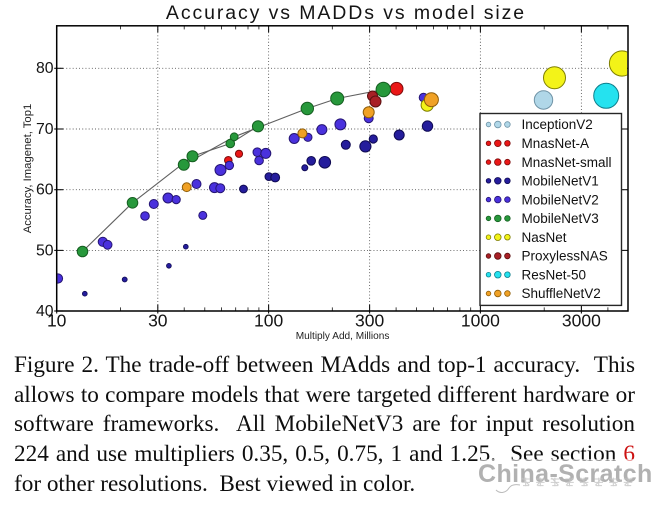  What do you see at coordinates (560, 181) in the screenshot?
I see `svg-text: MobileNetV1` at bounding box center [560, 181].